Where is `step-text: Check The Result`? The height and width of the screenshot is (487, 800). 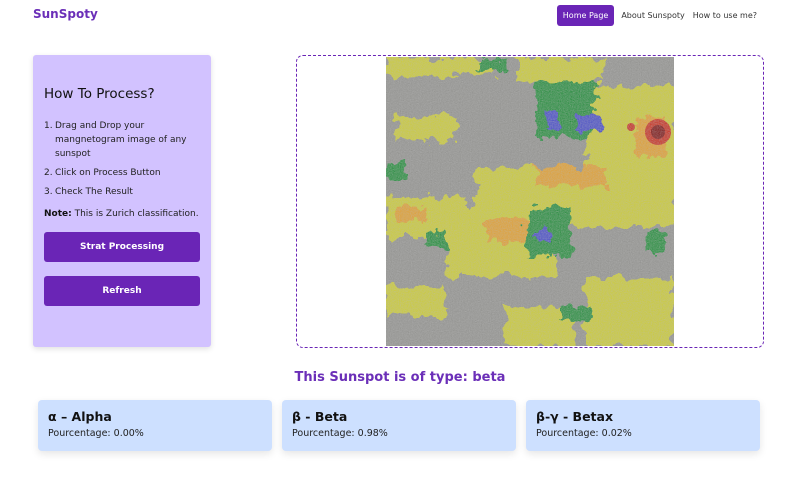
step-text: Check The Result is located at coordinates (94, 192).